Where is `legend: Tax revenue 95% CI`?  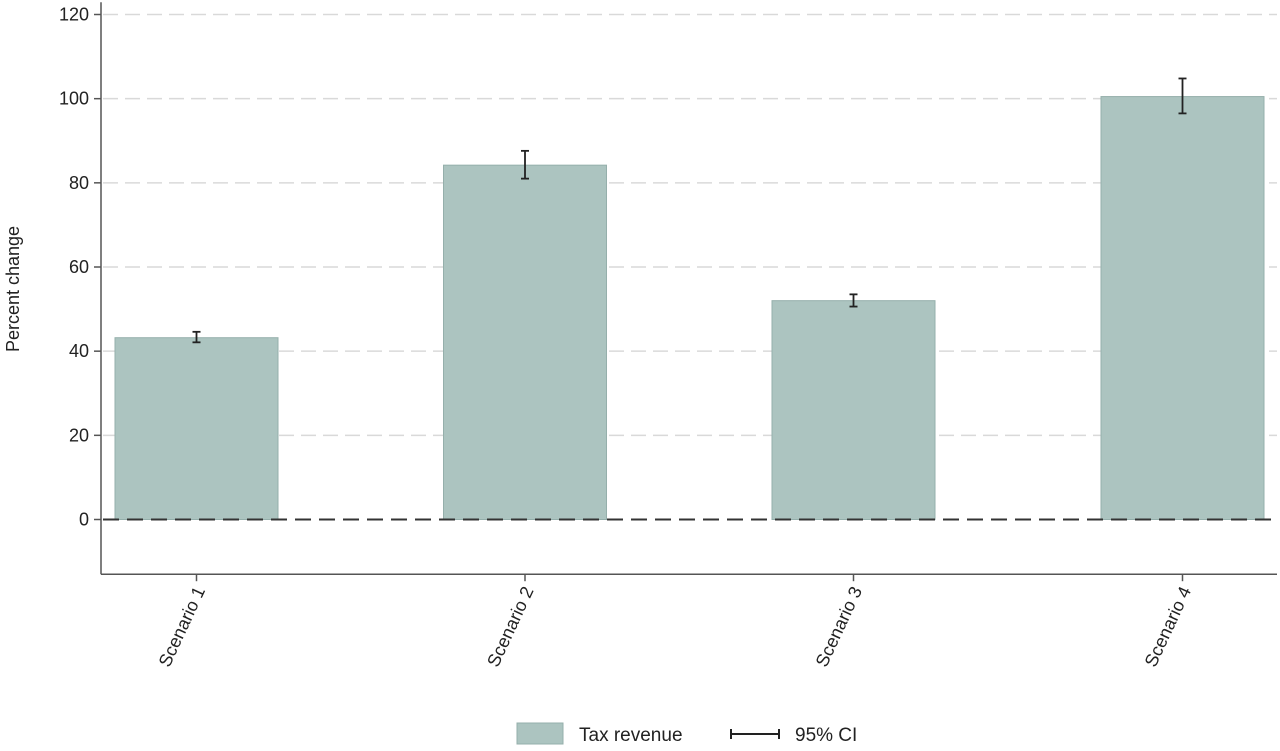
legend: Tax revenue 95% CI is located at coordinates (686, 734).